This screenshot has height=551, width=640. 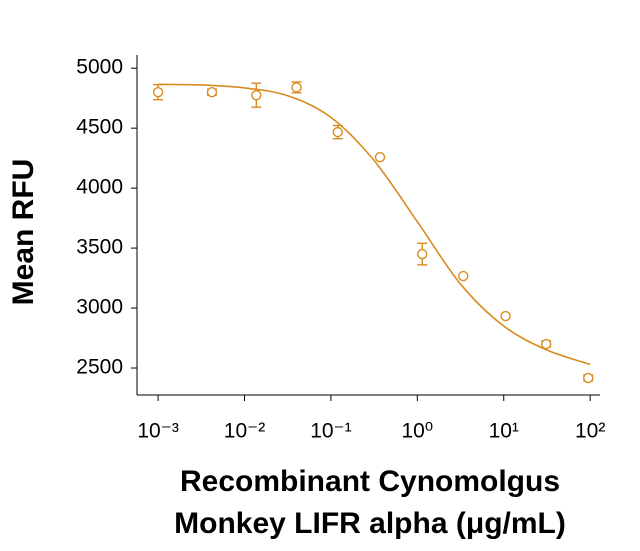 What do you see at coordinates (330, 431) in the screenshot?
I see `x-tick-label: 10⁻¹` at bounding box center [330, 431].